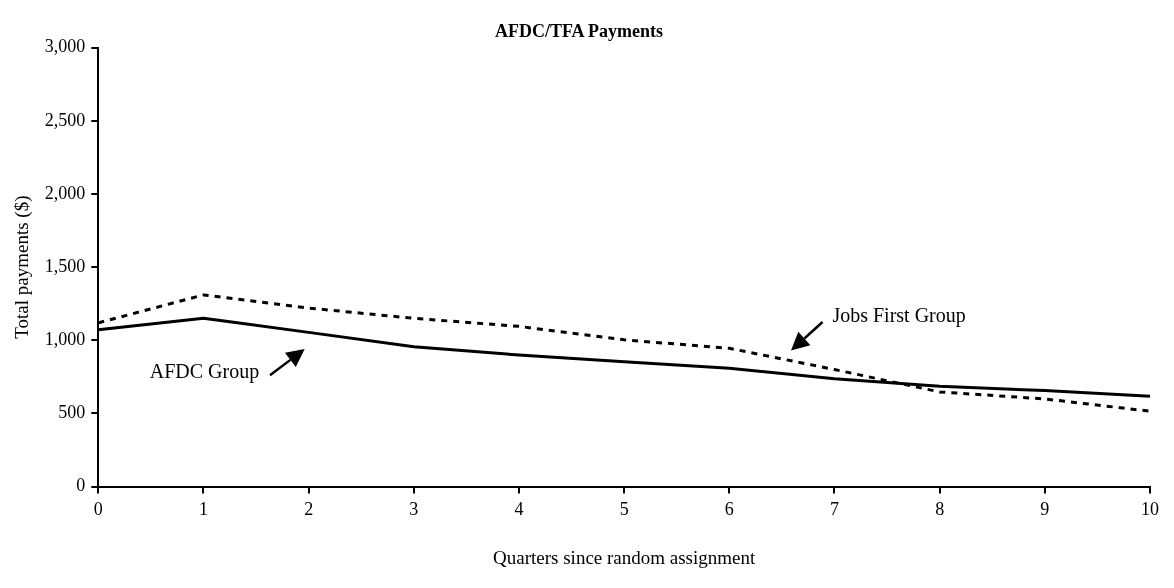  Describe the element at coordinates (729, 509) in the screenshot. I see `x-tick-label: 6` at that location.